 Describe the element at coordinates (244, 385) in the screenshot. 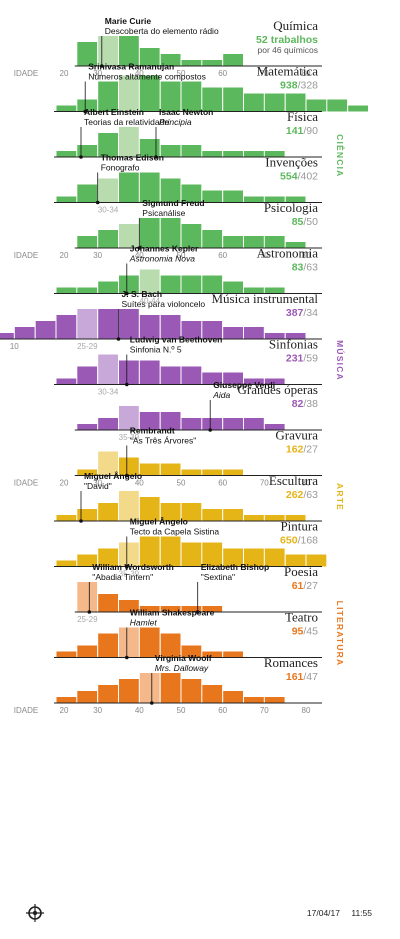

I see `annotation-name: Giuseppe Verdi` at that location.